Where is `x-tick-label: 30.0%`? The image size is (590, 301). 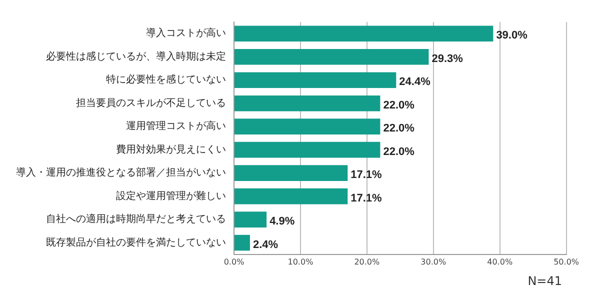
x-tick-label: 30.0% is located at coordinates (433, 261).